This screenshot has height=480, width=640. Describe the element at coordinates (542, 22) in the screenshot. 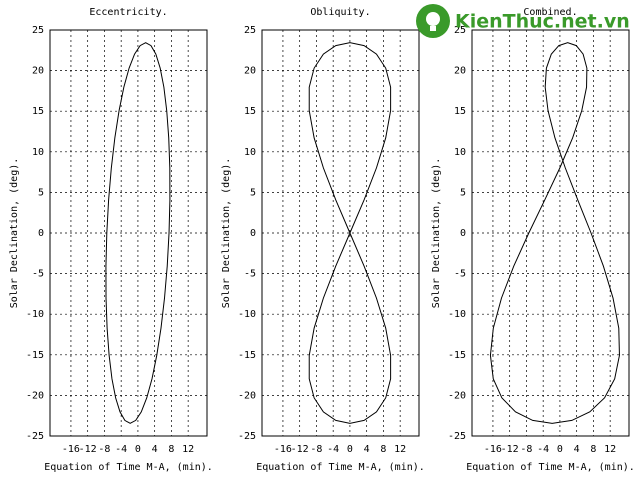

I see `watermark-text: KienThuc.net.vn` at that location.